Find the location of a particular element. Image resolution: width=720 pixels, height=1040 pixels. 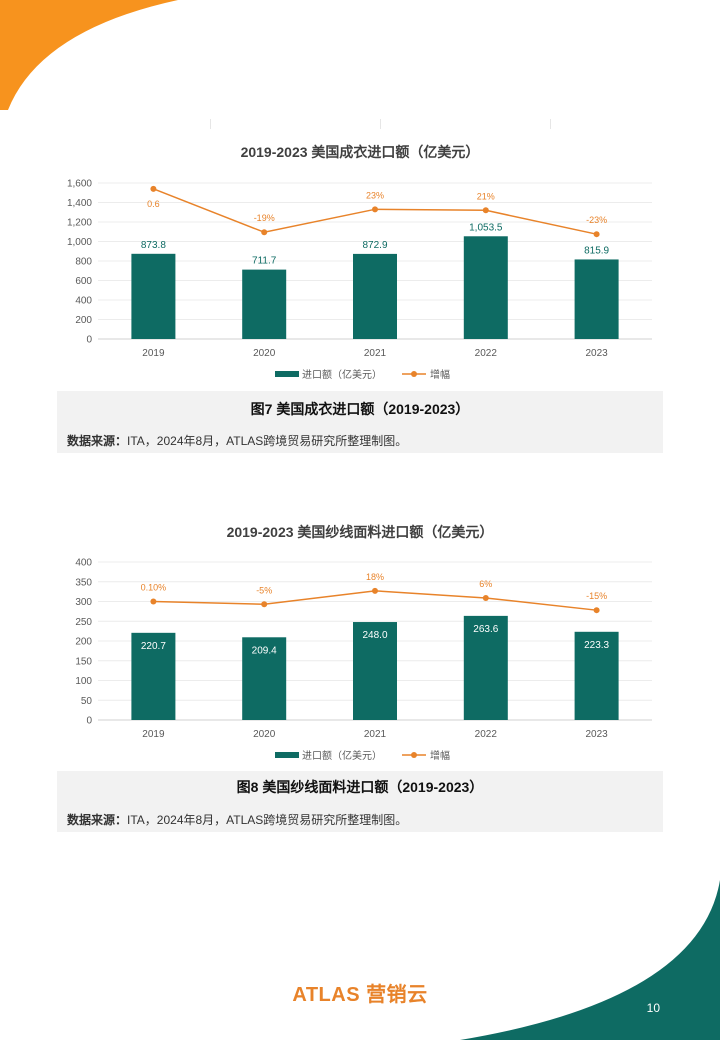

bar-value-label: 873.8 is located at coordinates (153, 245).